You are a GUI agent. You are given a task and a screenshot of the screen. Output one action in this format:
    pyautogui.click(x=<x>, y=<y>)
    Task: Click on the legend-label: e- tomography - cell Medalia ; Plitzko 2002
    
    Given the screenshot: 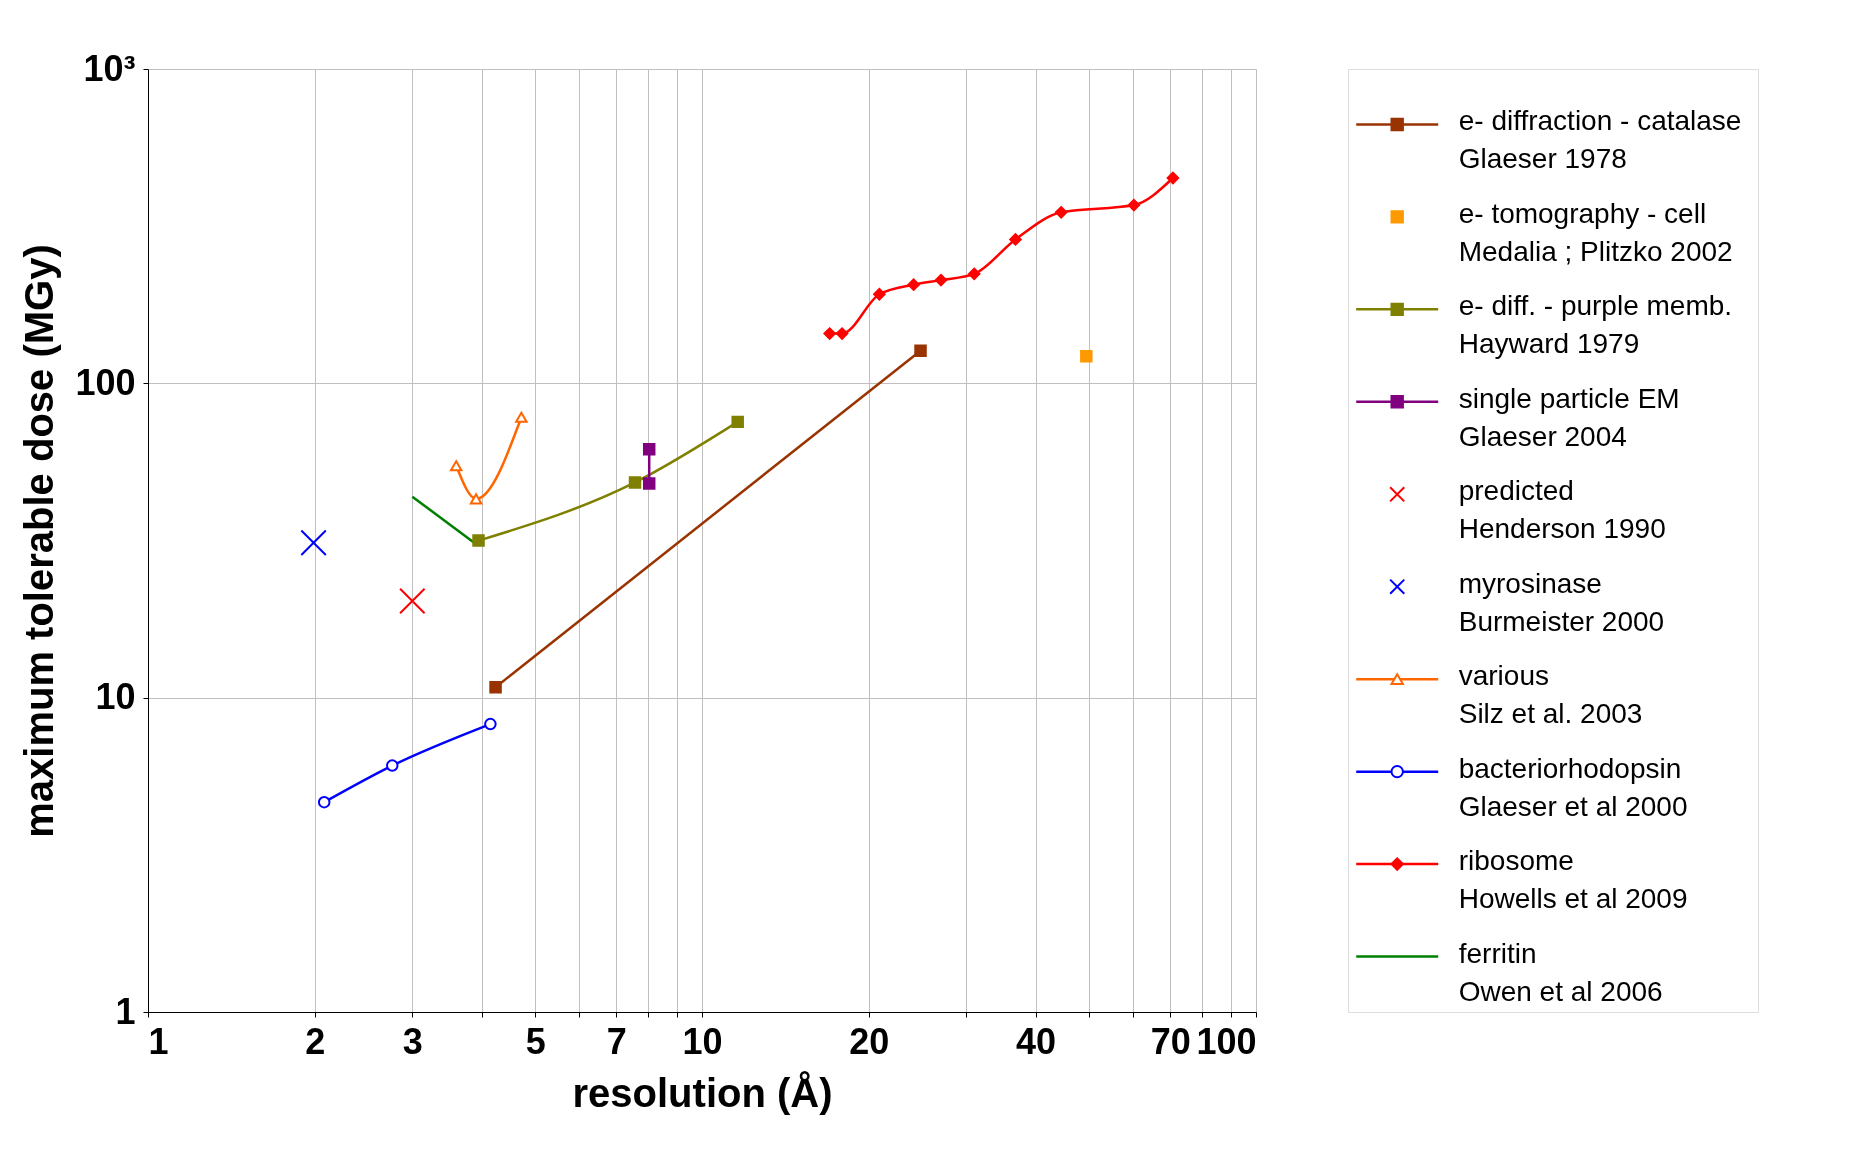 What is the action you would take?
    pyautogui.click(x=1595, y=232)
    